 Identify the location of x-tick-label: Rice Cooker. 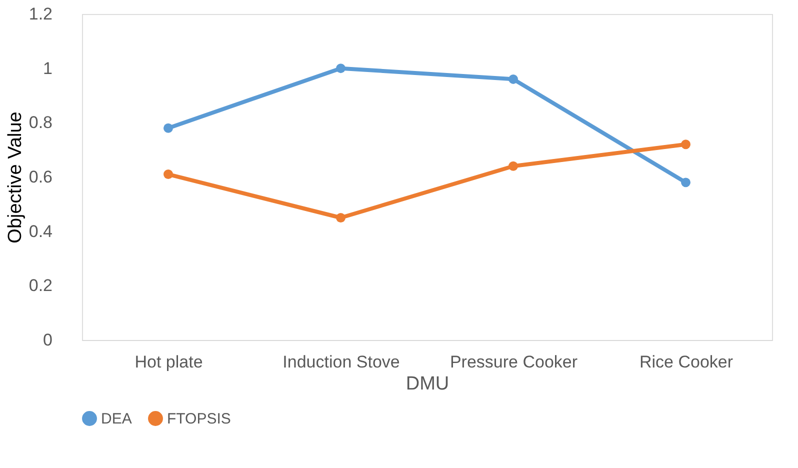
(686, 362).